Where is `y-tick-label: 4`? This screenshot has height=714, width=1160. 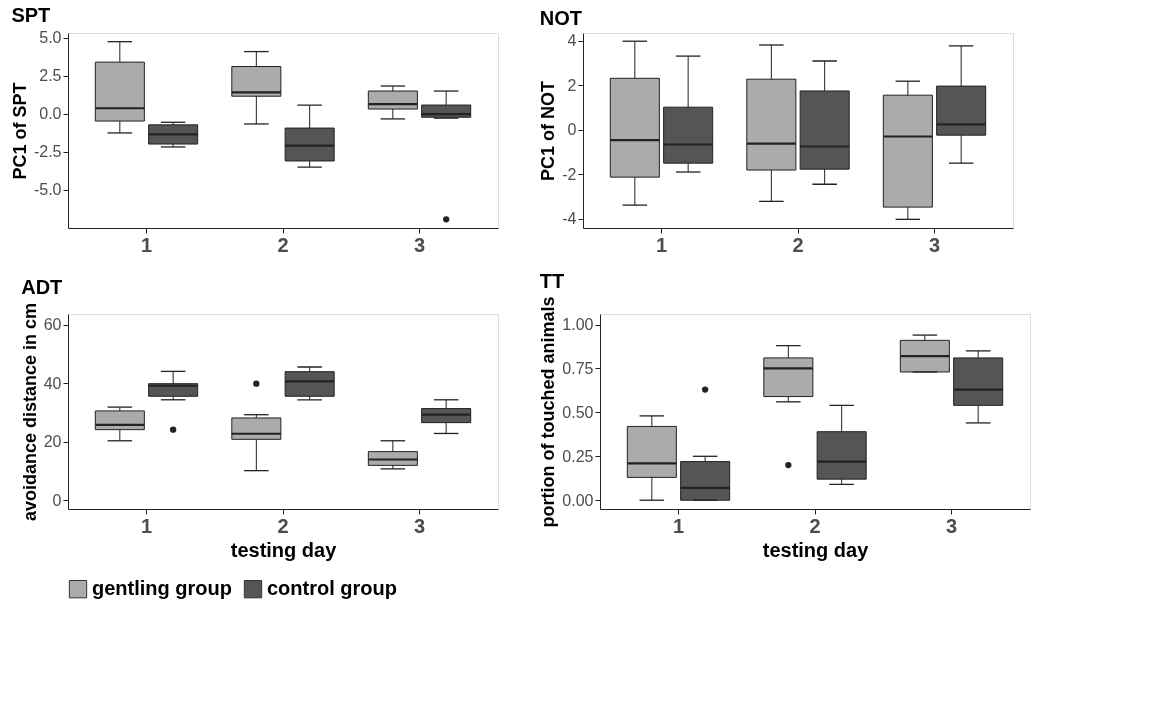 y-tick-label: 4 is located at coordinates (572, 41).